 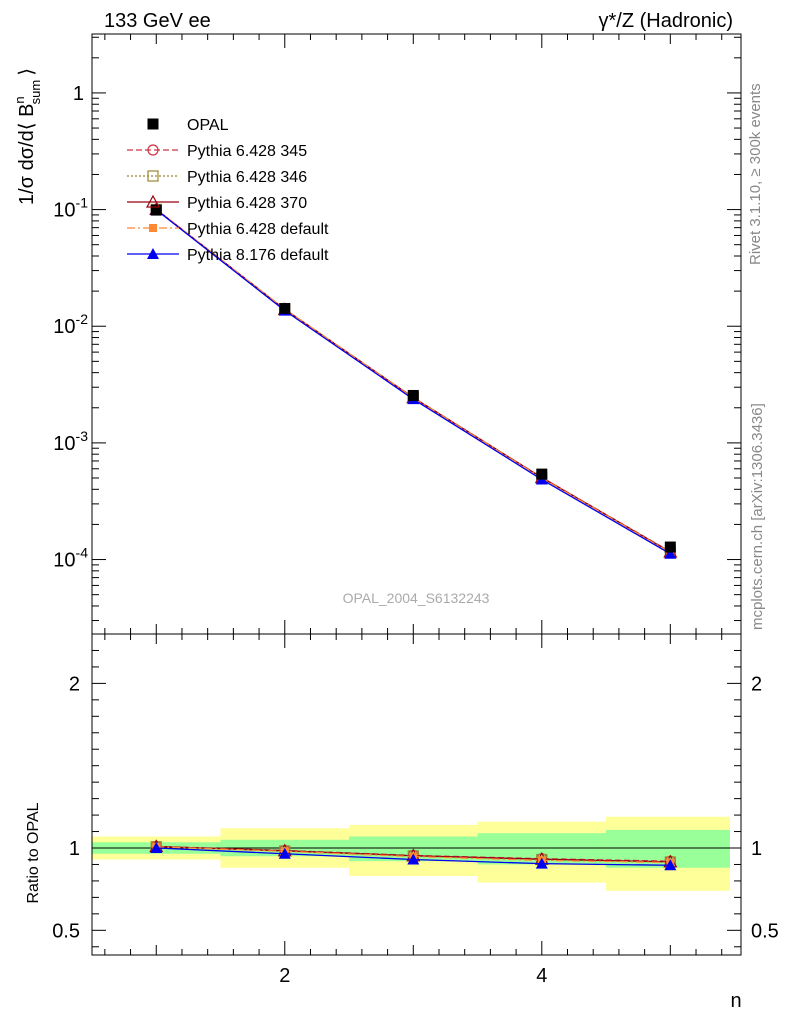 I want to click on y-tick-label: 10⁻², so click(x=70, y=324).